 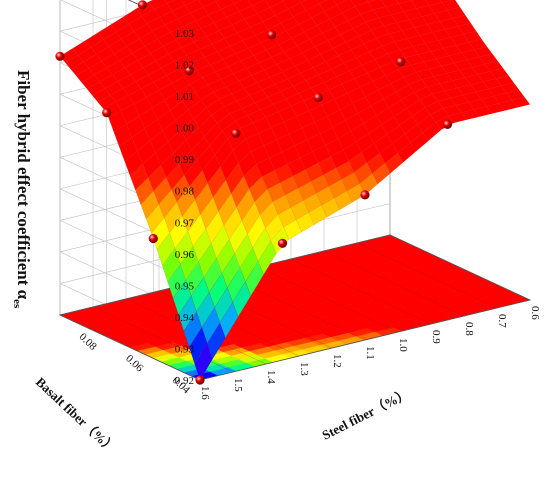 I want to click on z-tick-label: 0.97, so click(x=185, y=223).